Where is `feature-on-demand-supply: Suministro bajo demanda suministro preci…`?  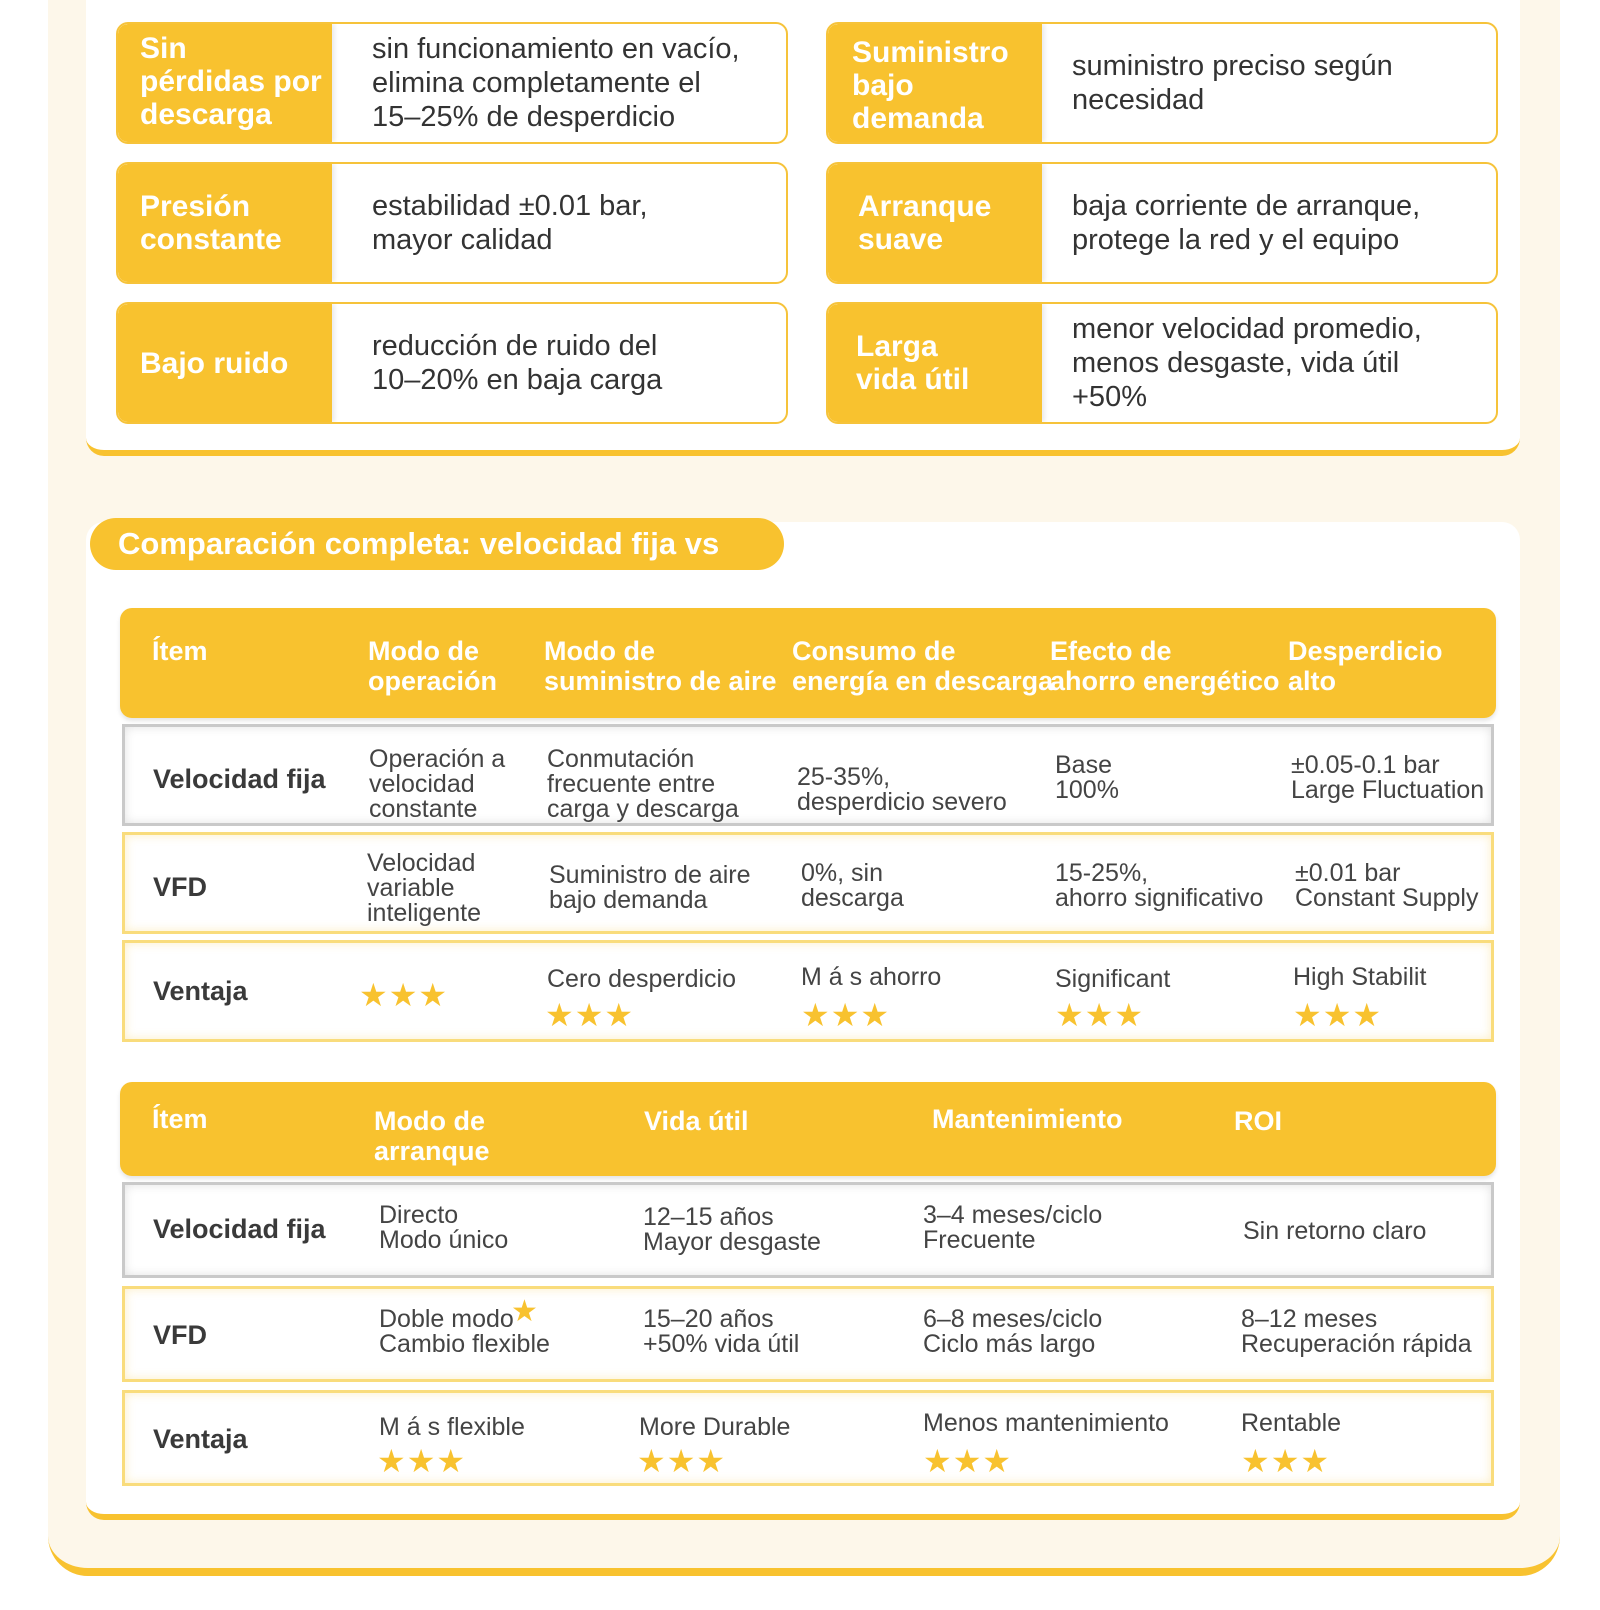
feature-on-demand-supply: Suministro bajo demanda suministro preci… is located at coordinates (1162, 83).